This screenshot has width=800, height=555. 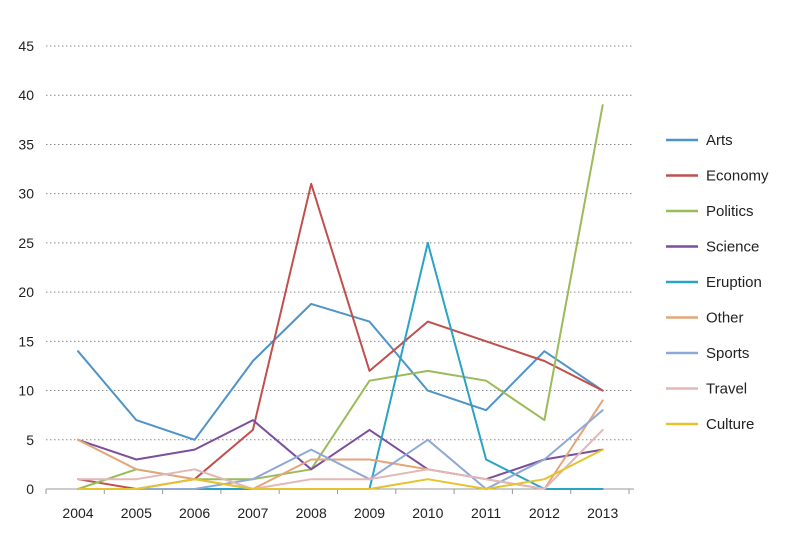 I want to click on x-tick-label: 2005, so click(x=136, y=513).